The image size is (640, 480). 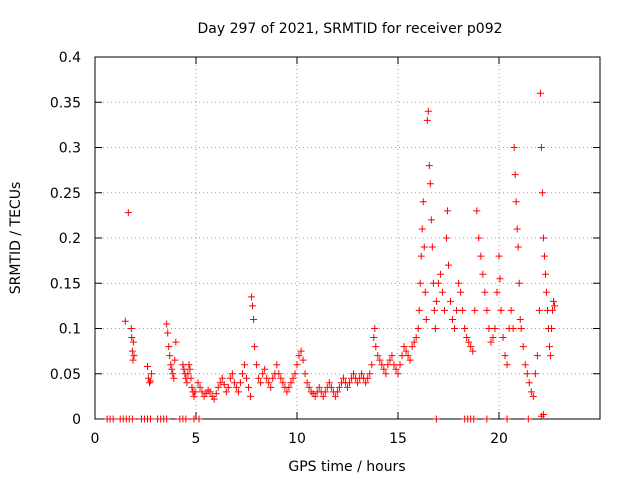 What do you see at coordinates (65, 103) in the screenshot?
I see `y-tick-label: 0.35` at bounding box center [65, 103].